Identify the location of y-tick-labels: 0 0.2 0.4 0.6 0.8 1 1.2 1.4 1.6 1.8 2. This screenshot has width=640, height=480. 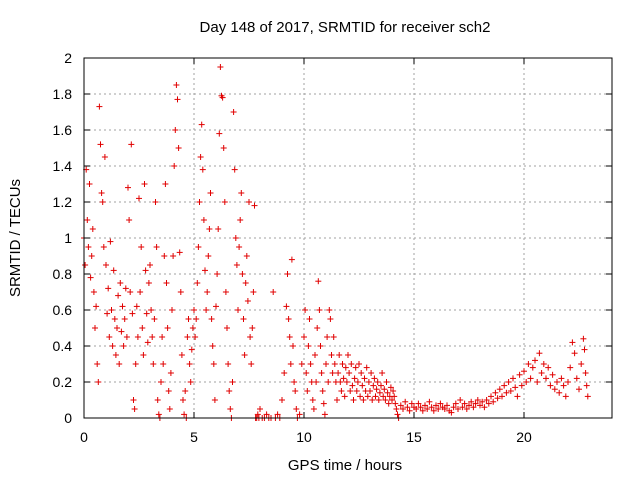
(63, 238).